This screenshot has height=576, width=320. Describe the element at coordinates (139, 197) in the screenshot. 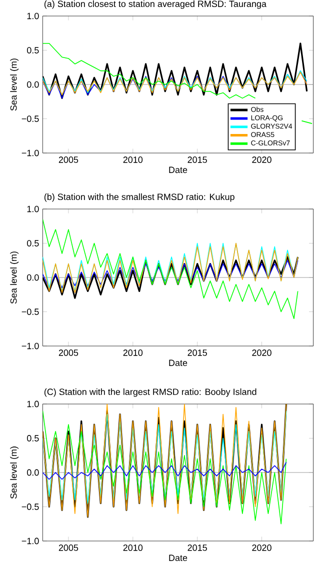

I see `chart-title: (b) Station with the smallest RMSD ratio: Kukup` at that location.